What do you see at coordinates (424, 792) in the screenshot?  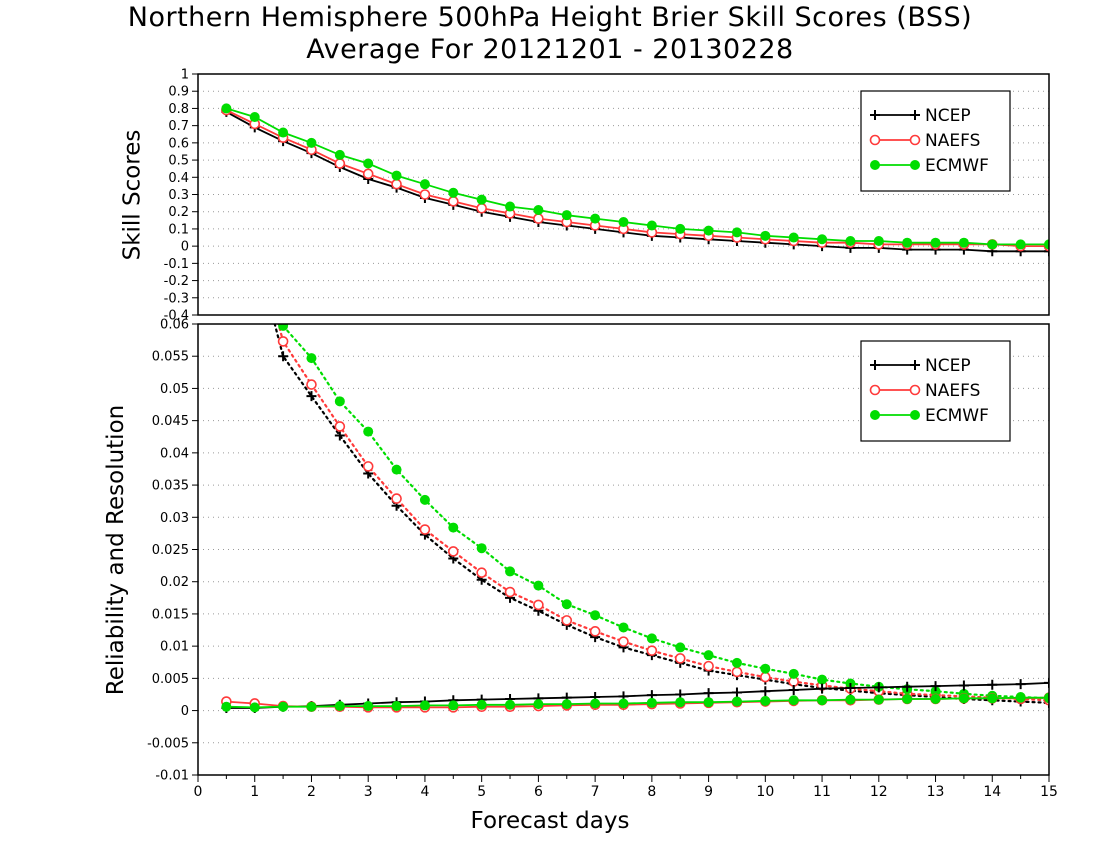 I see `x-tick-label: 4` at bounding box center [424, 792].